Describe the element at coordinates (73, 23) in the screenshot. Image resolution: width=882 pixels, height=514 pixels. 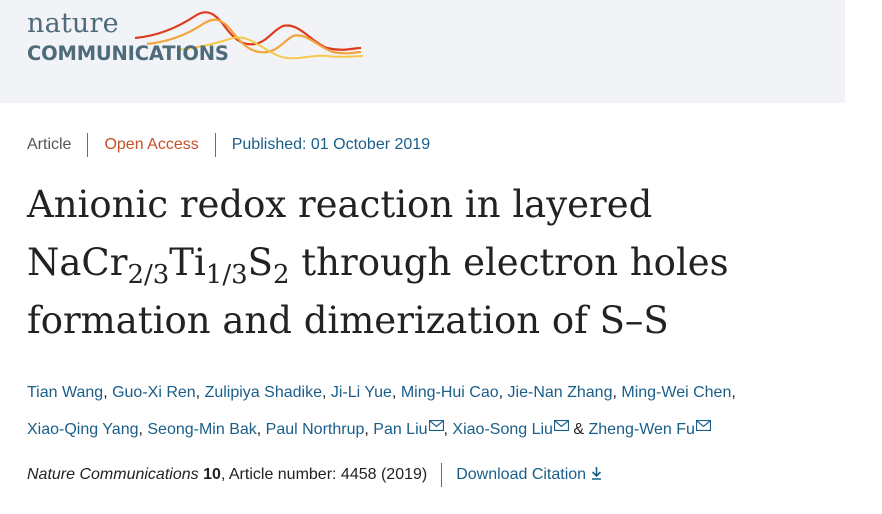
I see `logo-nature-text: nature` at that location.